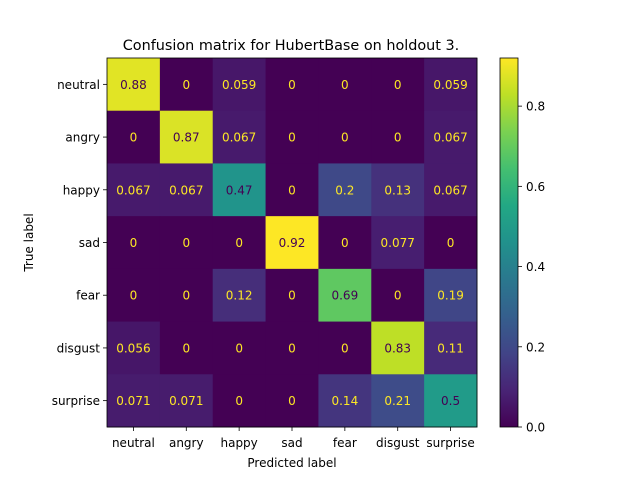 This screenshot has width=640, height=480. I want to click on y-axis-ticks: neutral angry happy sad fear disgust surprise, so click(79, 243).